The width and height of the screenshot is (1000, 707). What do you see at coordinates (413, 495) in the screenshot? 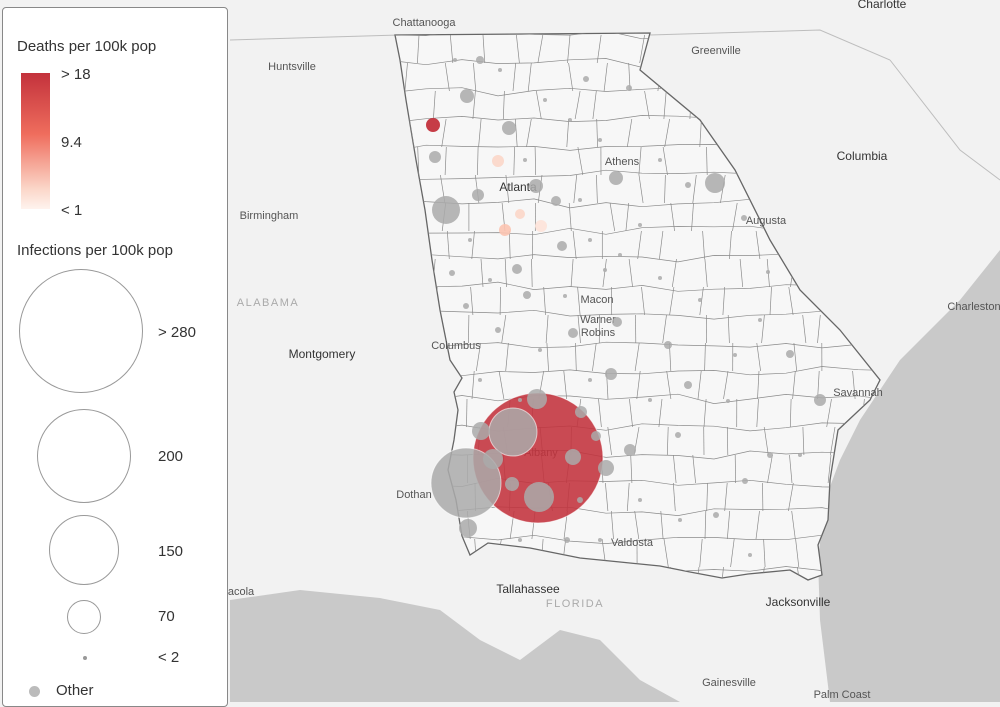
I see `city-label-dothan: Dothan` at bounding box center [413, 495].